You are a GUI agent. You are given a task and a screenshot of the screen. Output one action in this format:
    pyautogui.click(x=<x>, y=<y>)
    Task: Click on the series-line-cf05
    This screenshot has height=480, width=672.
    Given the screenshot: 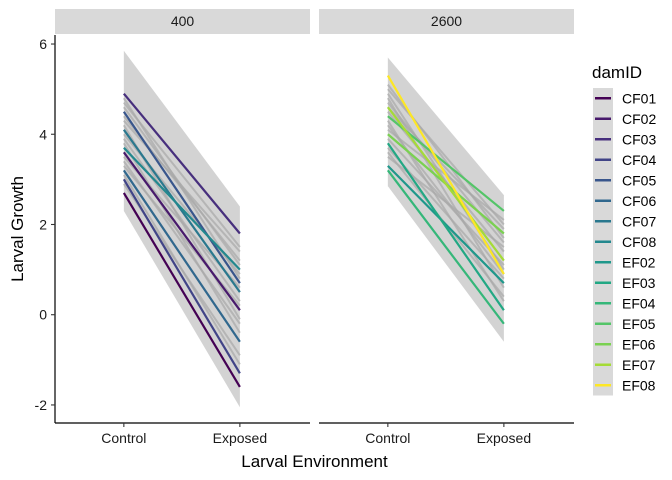 What is the action you would take?
    pyautogui.click(x=181, y=197)
    